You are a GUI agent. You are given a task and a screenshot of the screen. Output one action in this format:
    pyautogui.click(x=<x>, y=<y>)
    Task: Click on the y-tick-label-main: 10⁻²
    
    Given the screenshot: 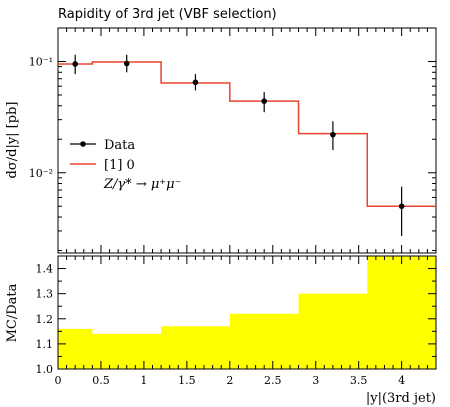 What is the action you would take?
    pyautogui.click(x=41, y=173)
    